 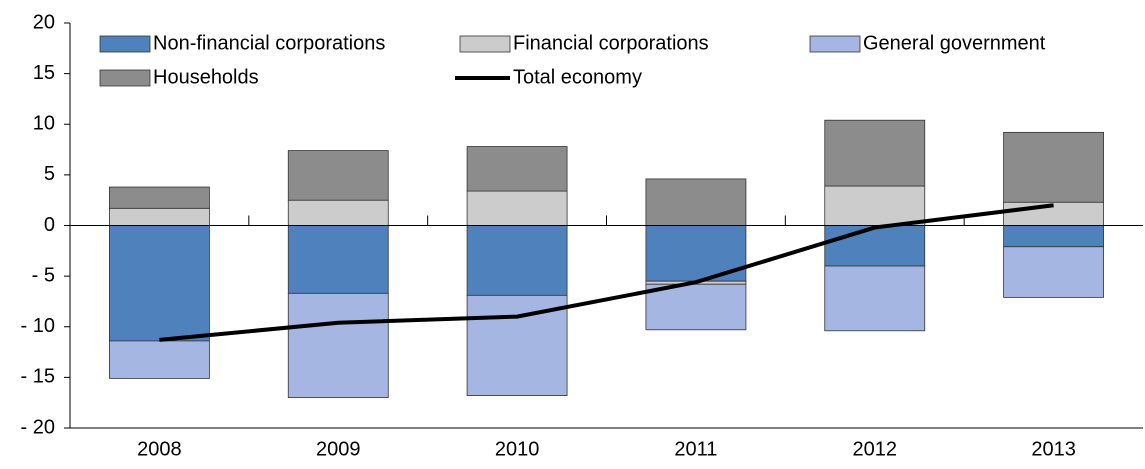 What do you see at coordinates (954, 43) in the screenshot?
I see `legend-label: General government` at bounding box center [954, 43].